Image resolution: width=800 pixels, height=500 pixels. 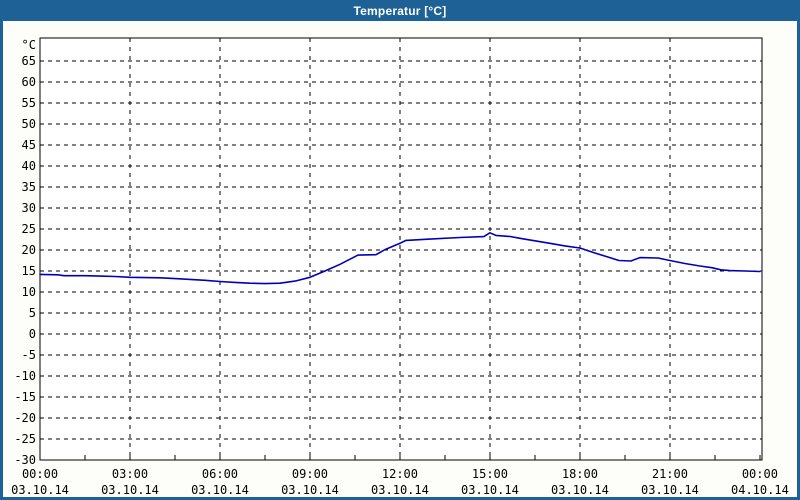 What do you see at coordinates (580, 474) in the screenshot?
I see `x-tick-time-label: 18:00` at bounding box center [580, 474].